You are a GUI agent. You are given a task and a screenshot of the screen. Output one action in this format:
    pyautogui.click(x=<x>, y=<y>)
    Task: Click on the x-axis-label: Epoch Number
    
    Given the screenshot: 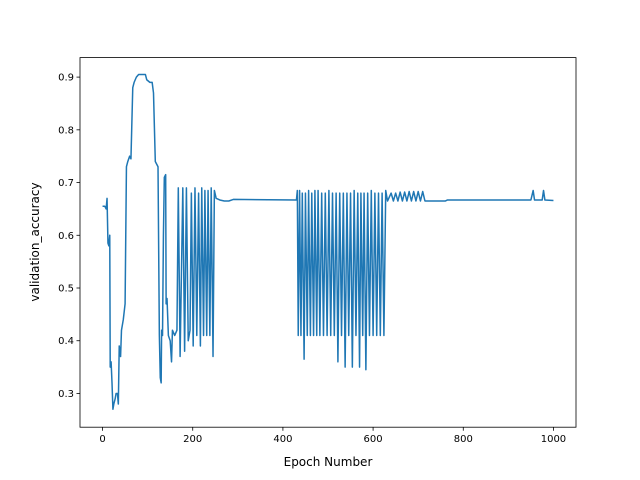 What is the action you would take?
    pyautogui.click(x=328, y=462)
    